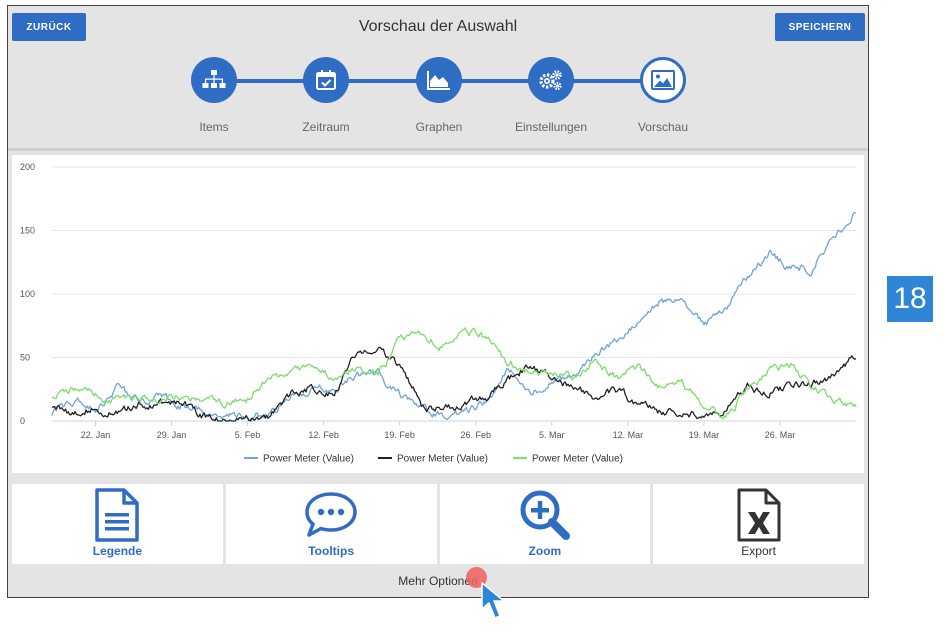 This screenshot has width=945, height=634. Describe the element at coordinates (96, 435) in the screenshot. I see `x-tick-label-0: 22. Jan` at that location.